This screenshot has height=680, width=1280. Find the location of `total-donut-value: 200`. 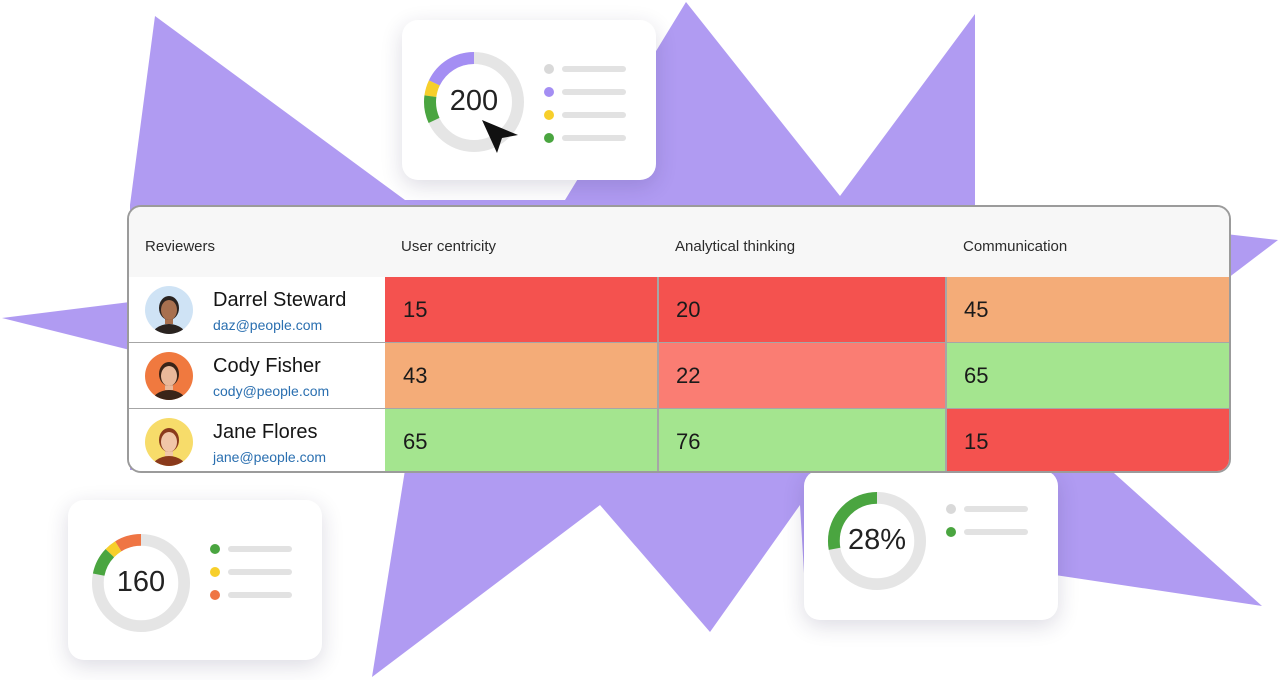

total-donut-value: 200 is located at coordinates (474, 101).